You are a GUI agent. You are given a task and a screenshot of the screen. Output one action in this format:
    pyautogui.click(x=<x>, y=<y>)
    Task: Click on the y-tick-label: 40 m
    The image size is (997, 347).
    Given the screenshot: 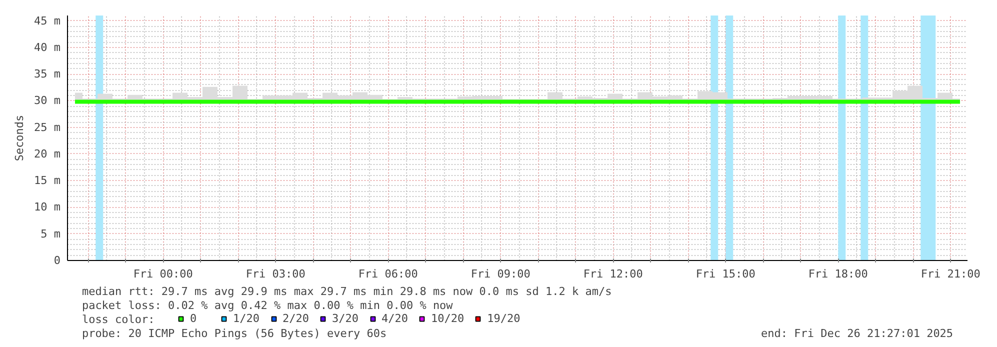 What is the action you would take?
    pyautogui.click(x=47, y=47)
    